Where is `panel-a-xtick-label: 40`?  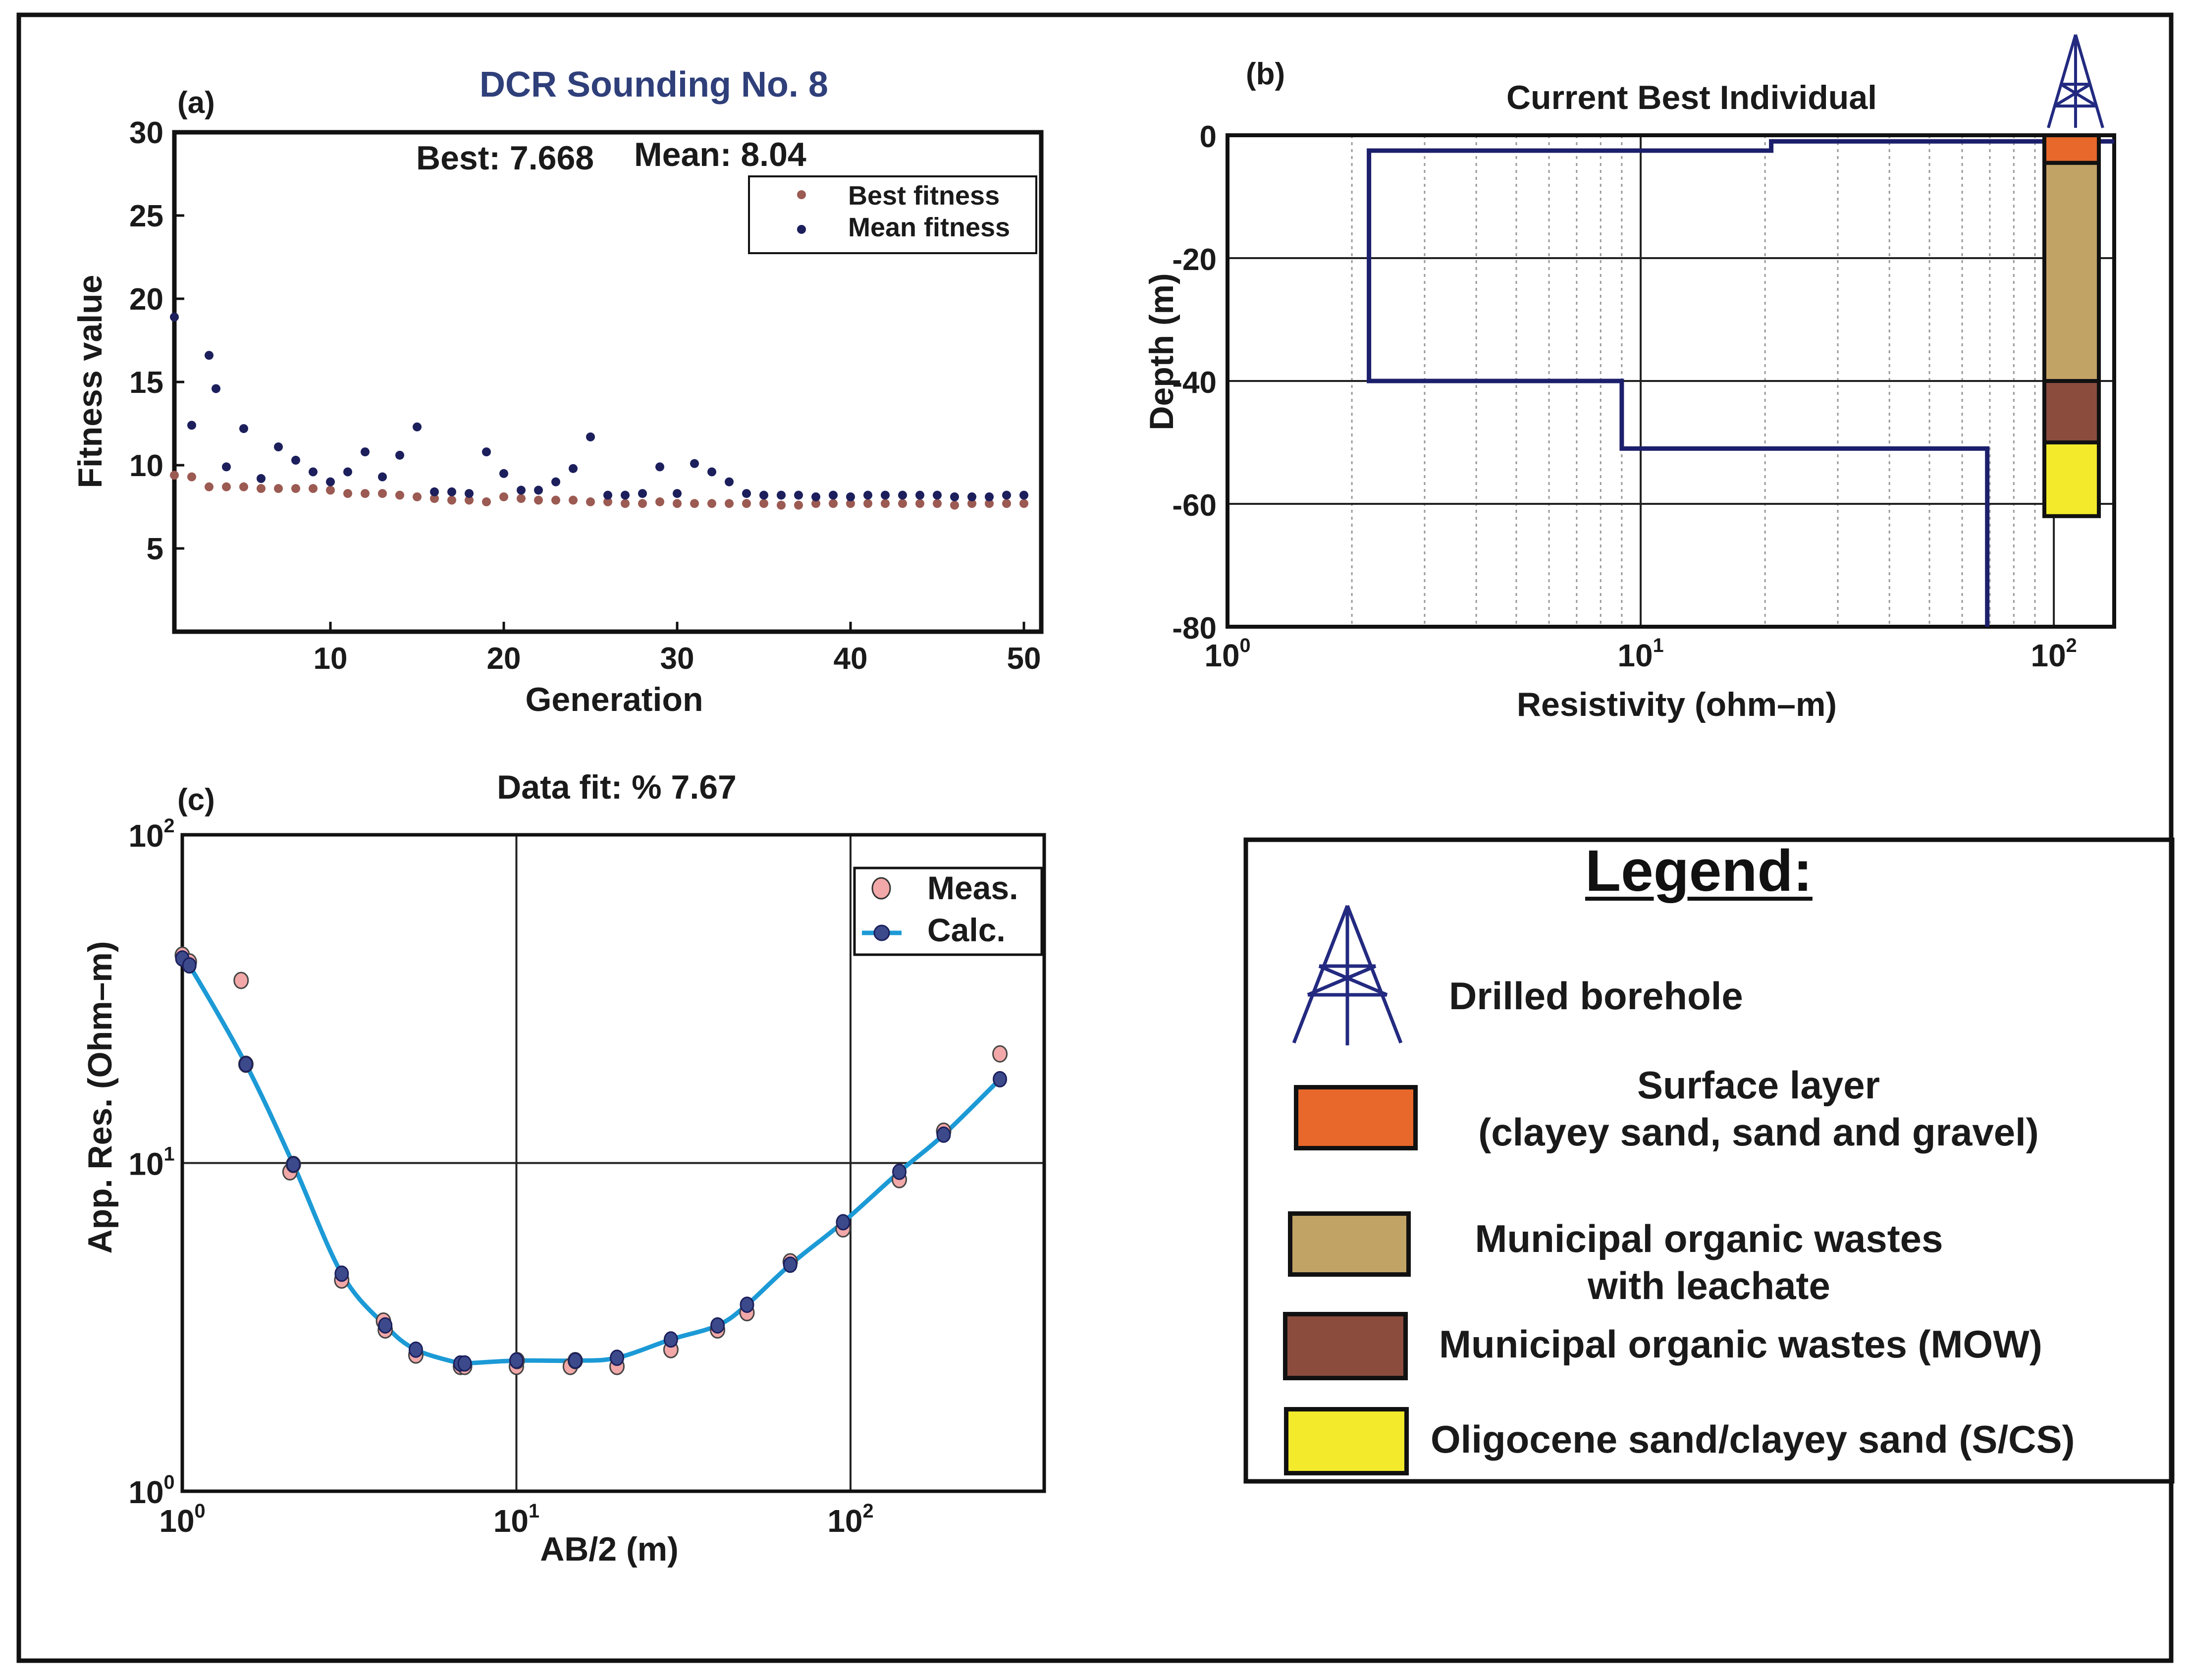 panel-a-xtick-label: 40 is located at coordinates (851, 659).